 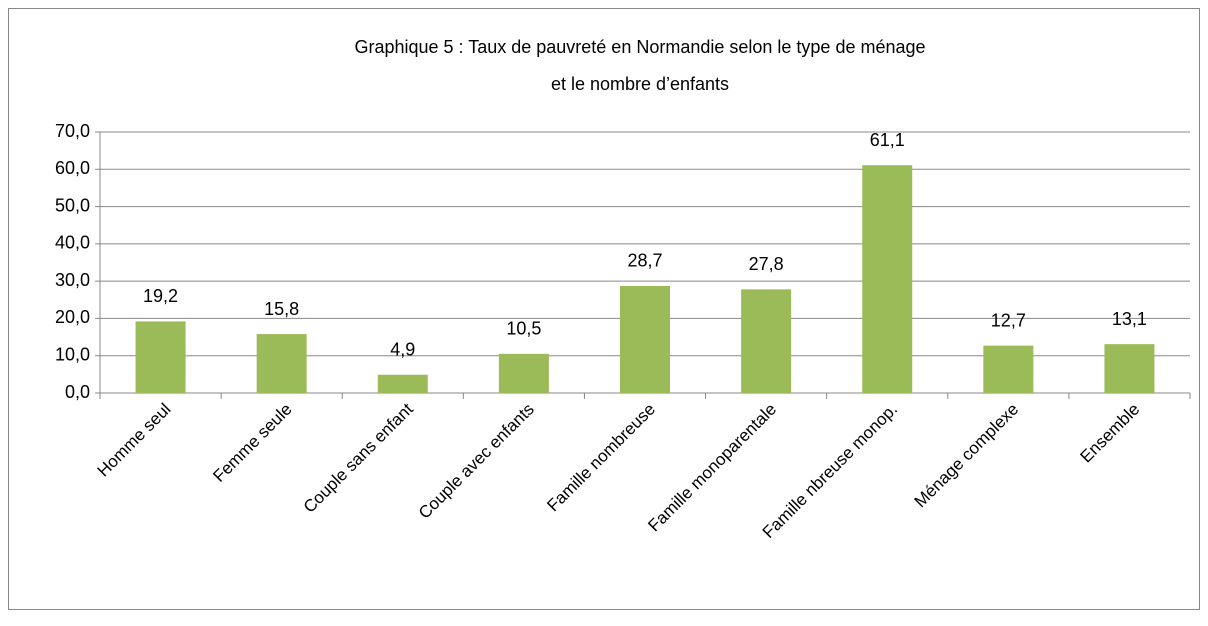 I want to click on data-label: 10,5, so click(x=523, y=329).